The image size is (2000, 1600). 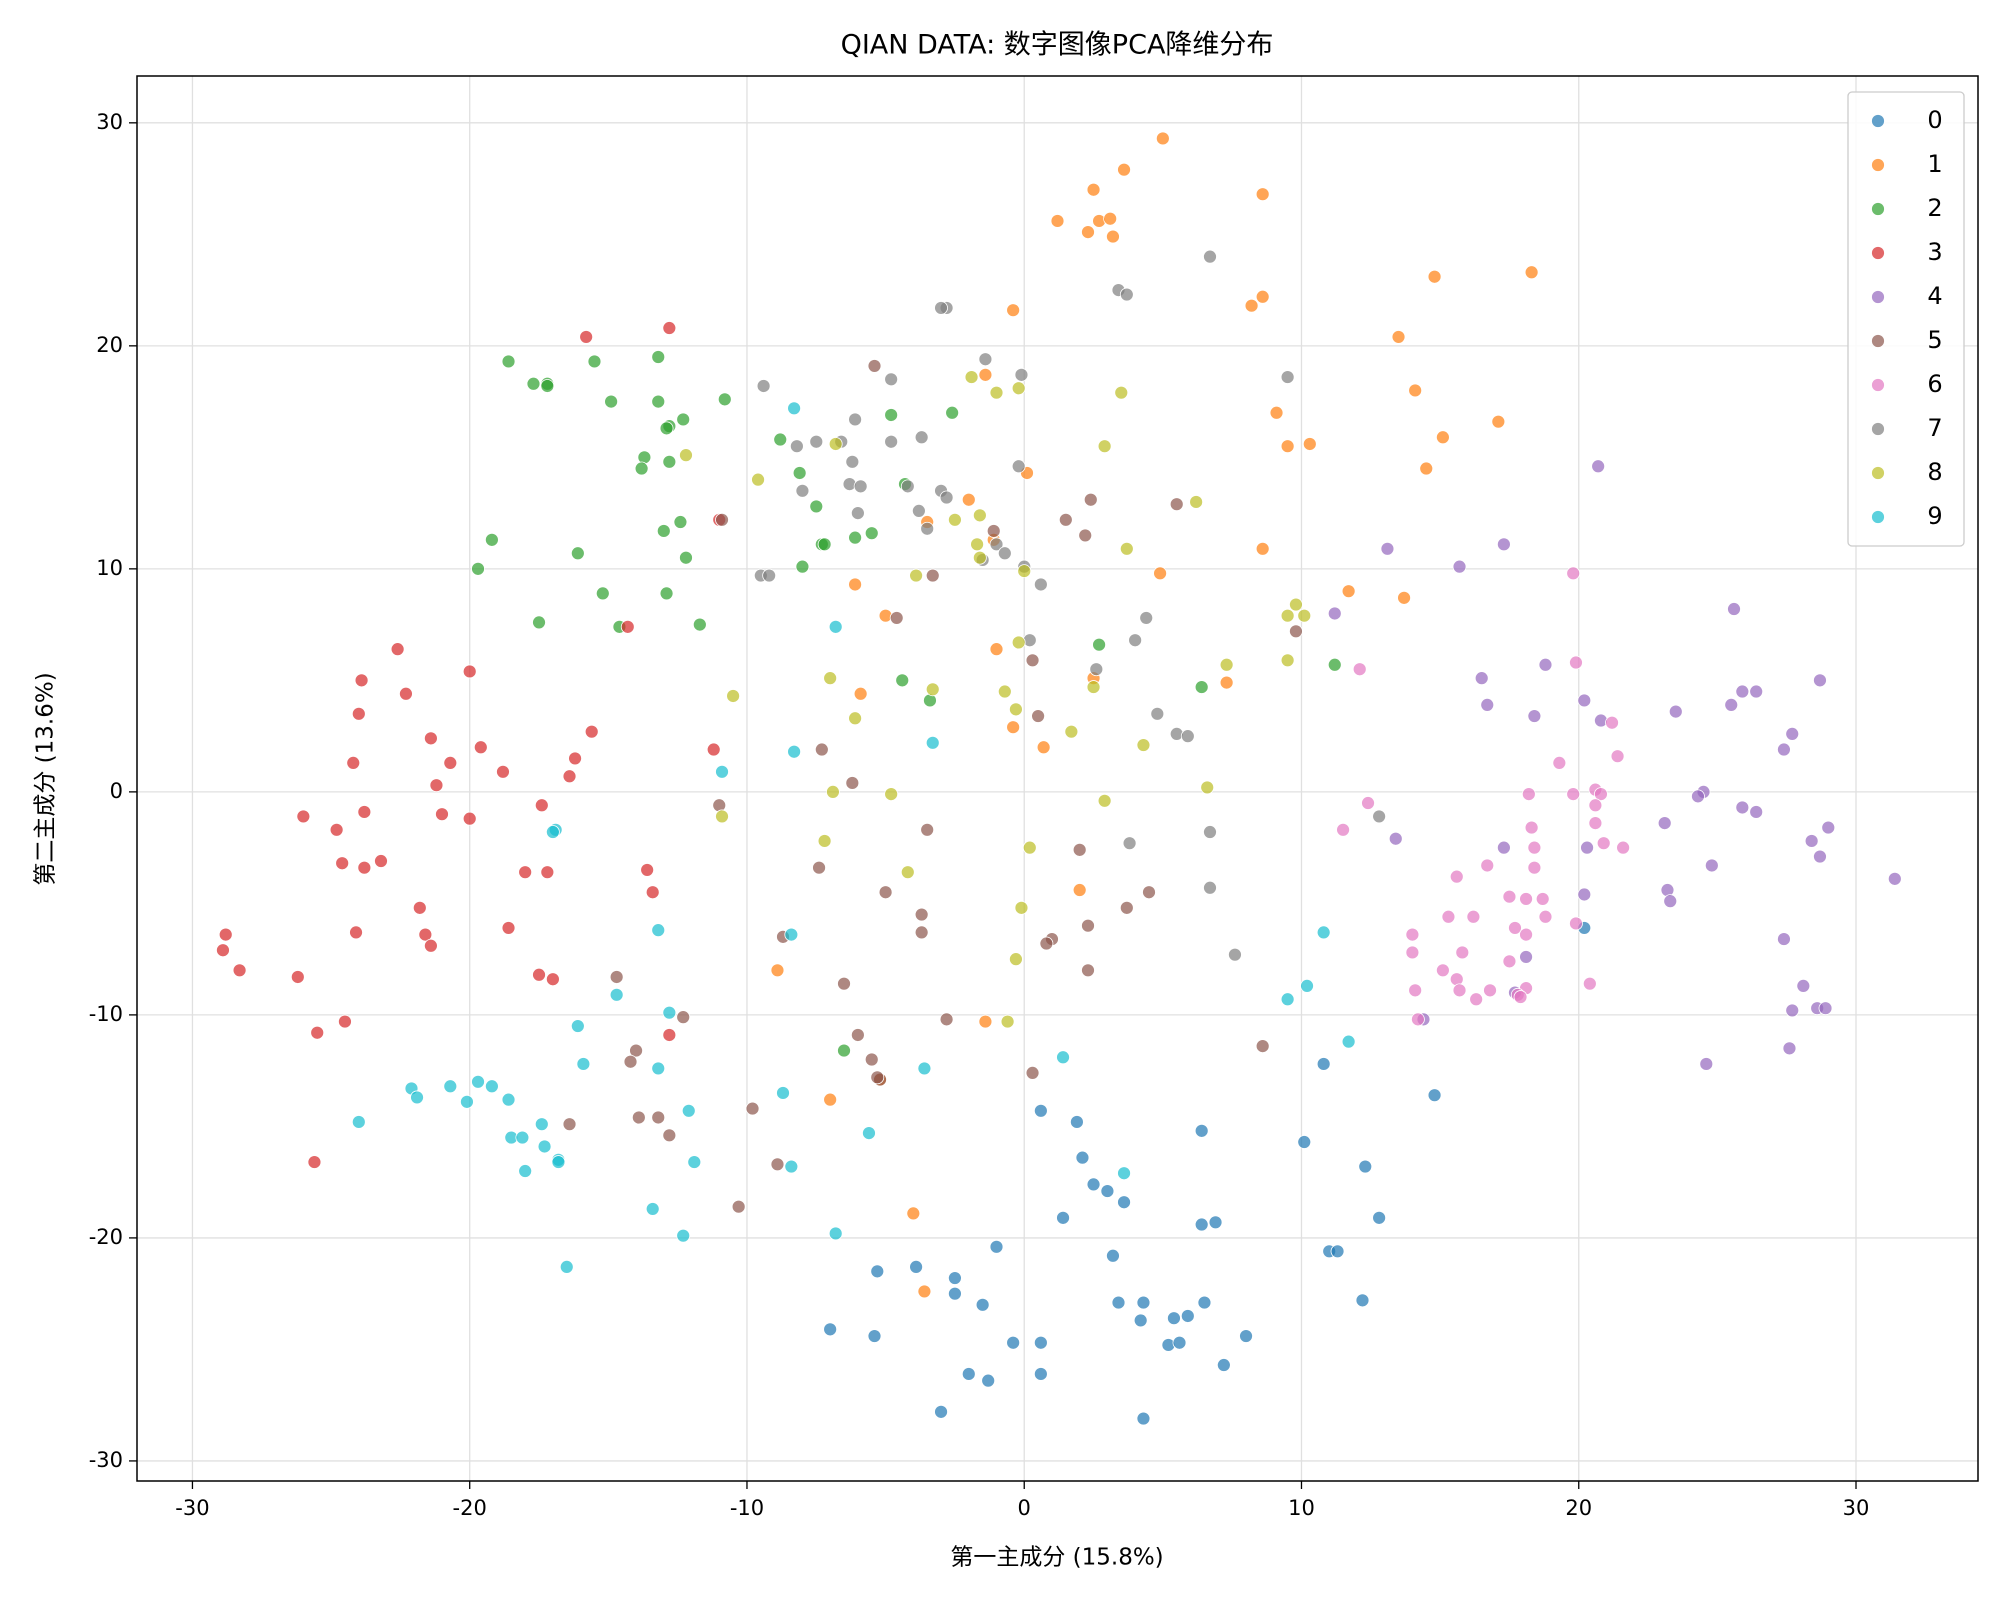 What do you see at coordinates (747, 1508) in the screenshot?
I see `x-tick-label: -10` at bounding box center [747, 1508].